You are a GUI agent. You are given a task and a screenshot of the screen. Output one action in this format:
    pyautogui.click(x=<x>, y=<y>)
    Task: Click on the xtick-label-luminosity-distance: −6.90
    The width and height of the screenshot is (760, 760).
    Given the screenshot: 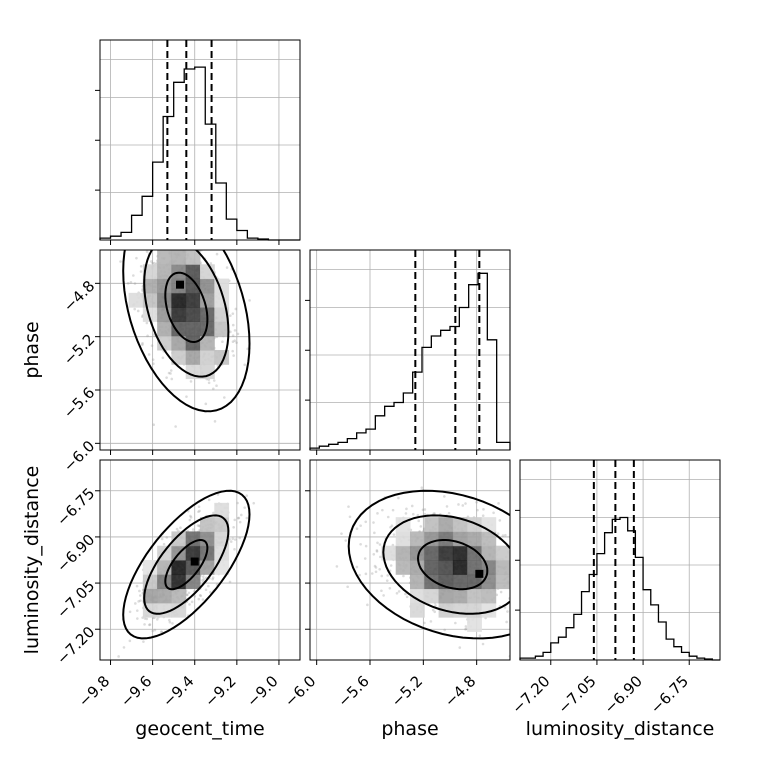 What is the action you would take?
    pyautogui.click(x=623, y=694)
    